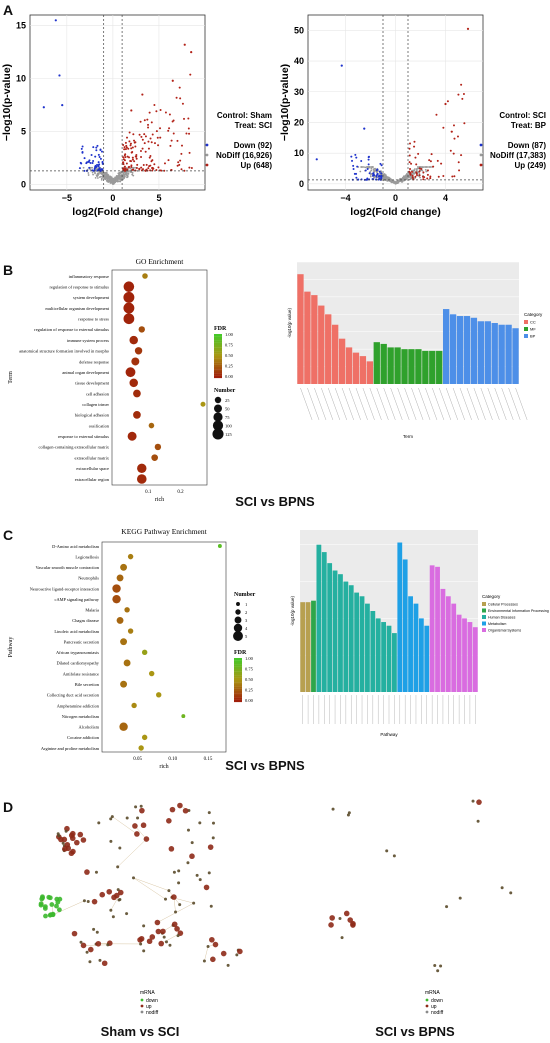 This screenshot has height=1043, width=550. I want to click on go-term-label: extracellular space, so click(92, 468).